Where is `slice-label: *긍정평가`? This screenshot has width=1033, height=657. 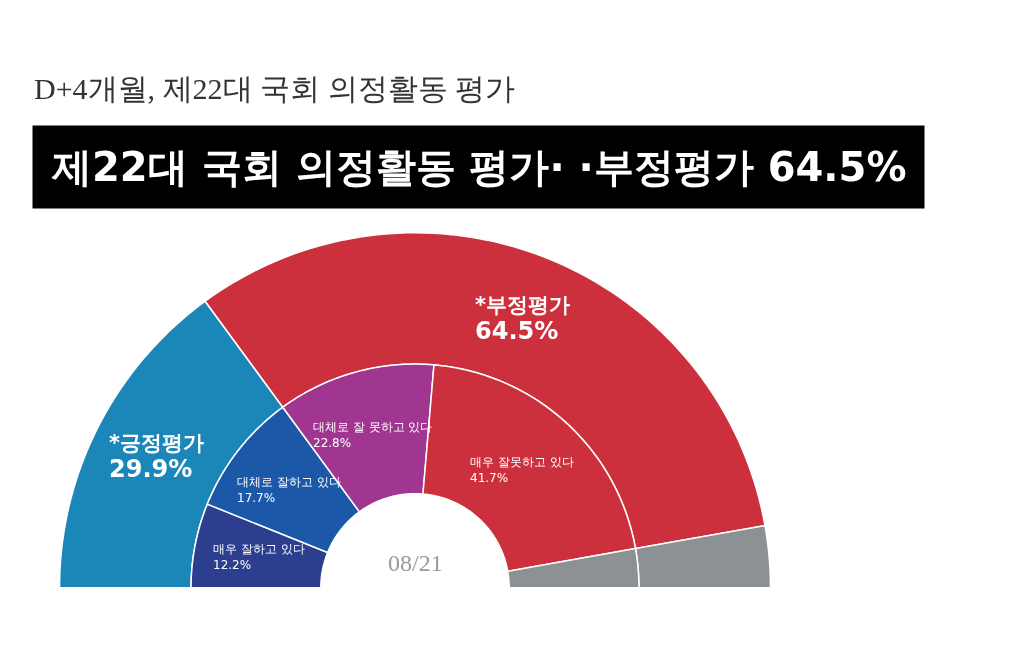
slice-label: *긍정평가 is located at coordinates (156, 443).